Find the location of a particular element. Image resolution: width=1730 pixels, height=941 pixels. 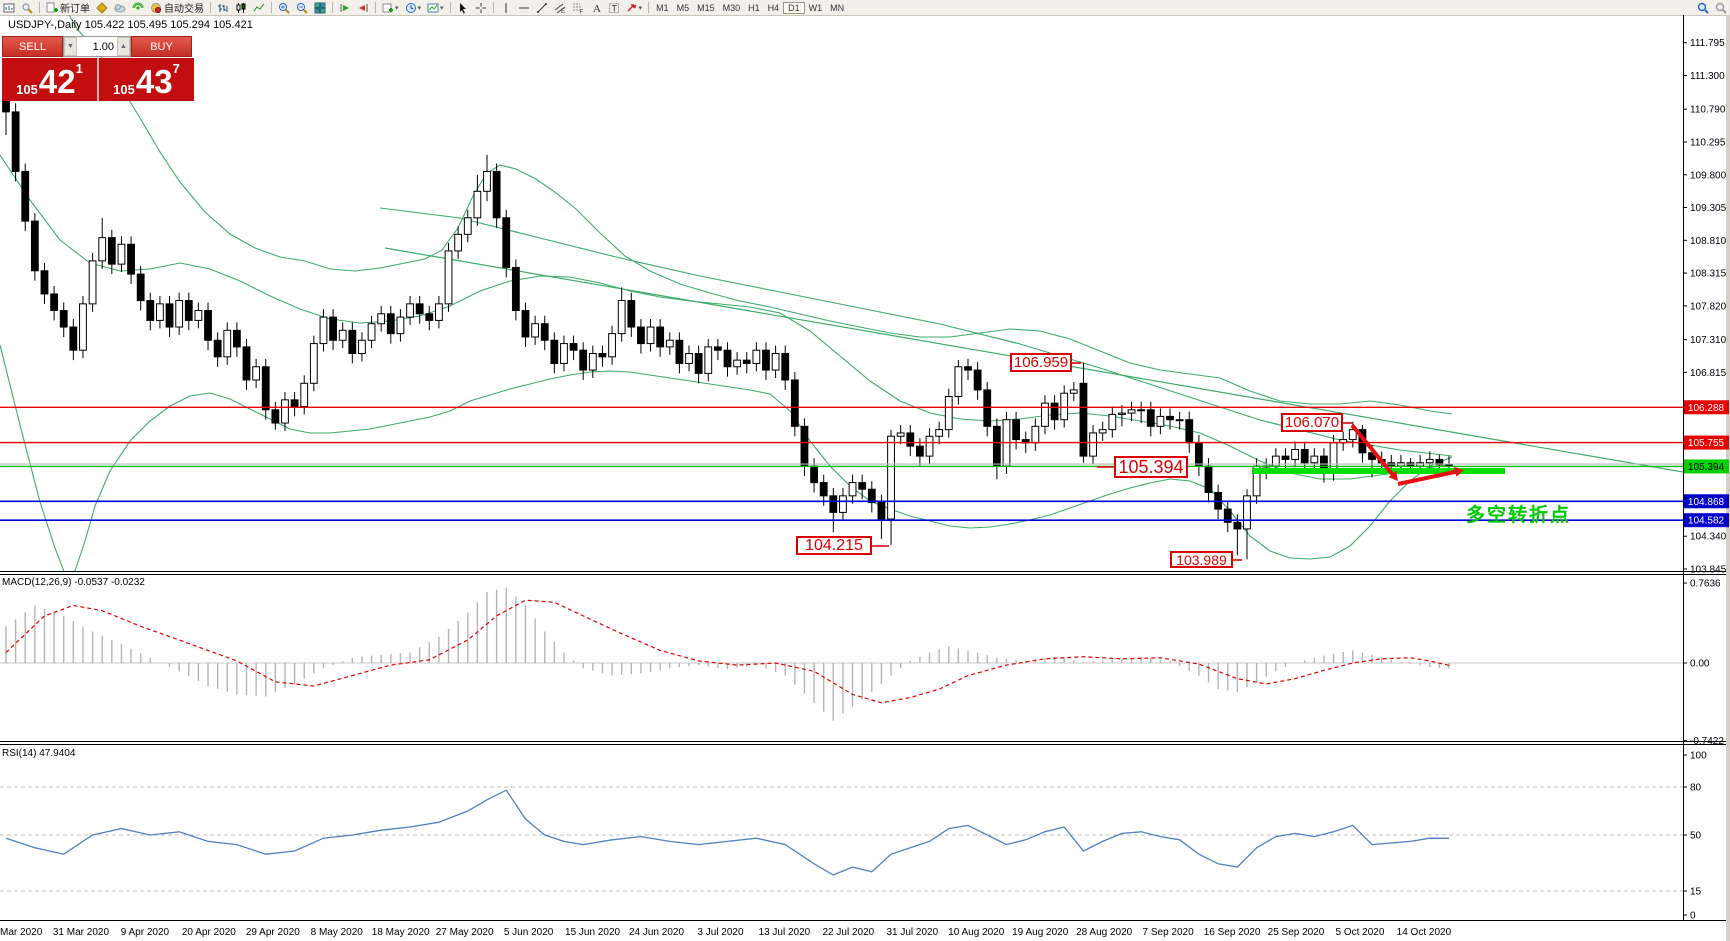

text-icon: A is located at coordinates (596, 7).